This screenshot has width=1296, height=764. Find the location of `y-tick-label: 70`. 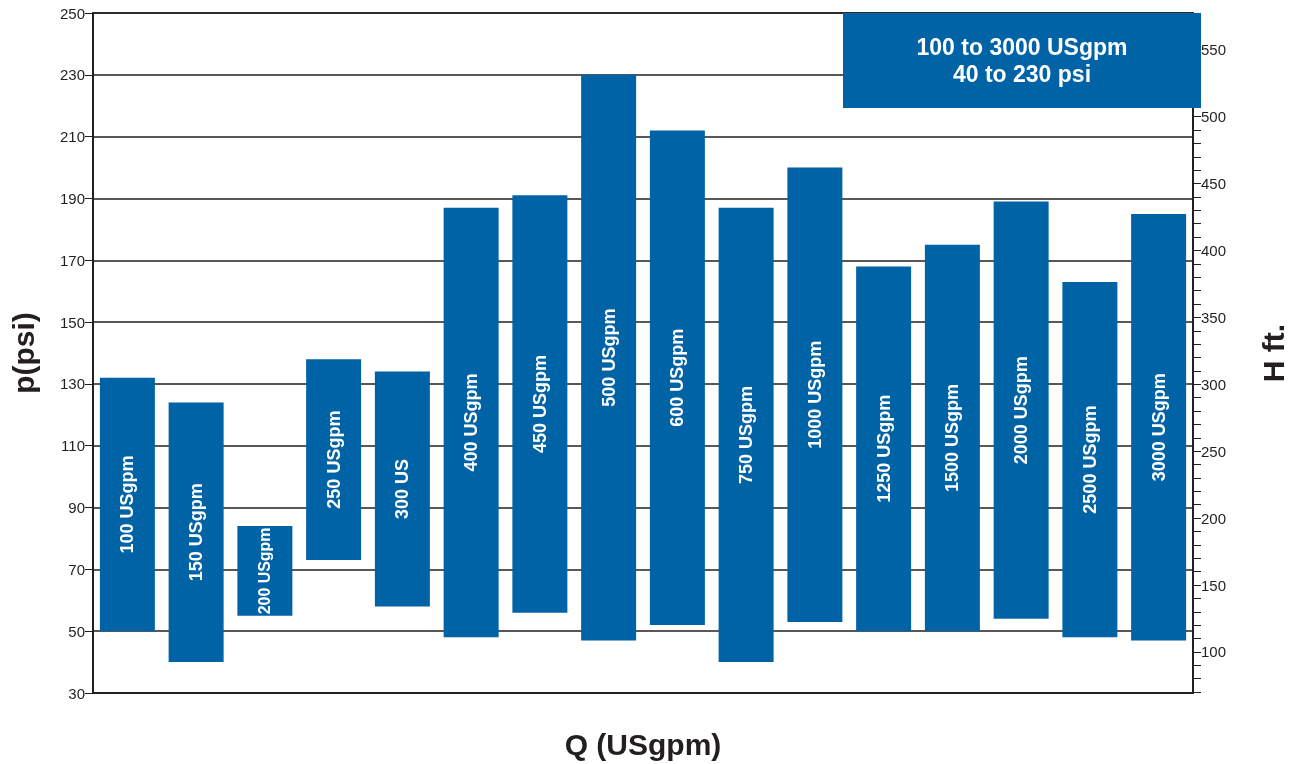

y-tick-label: 70 is located at coordinates (76, 569).